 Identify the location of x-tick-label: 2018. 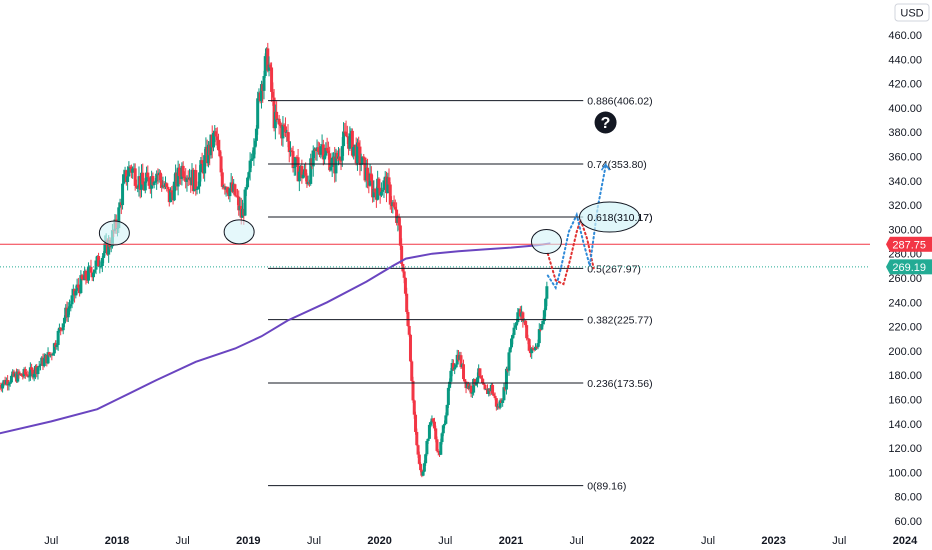
(117, 541).